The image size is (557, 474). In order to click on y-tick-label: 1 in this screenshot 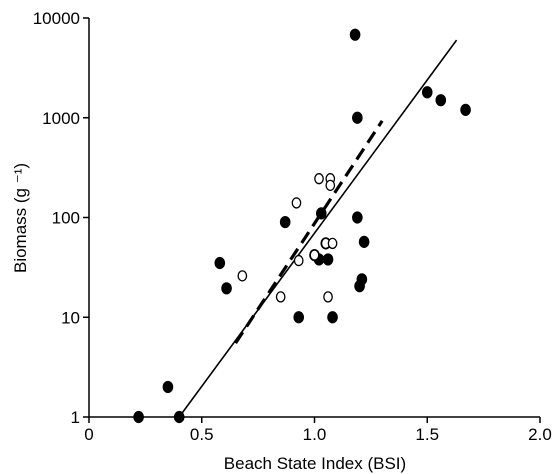, I will do `click(75, 417)`.